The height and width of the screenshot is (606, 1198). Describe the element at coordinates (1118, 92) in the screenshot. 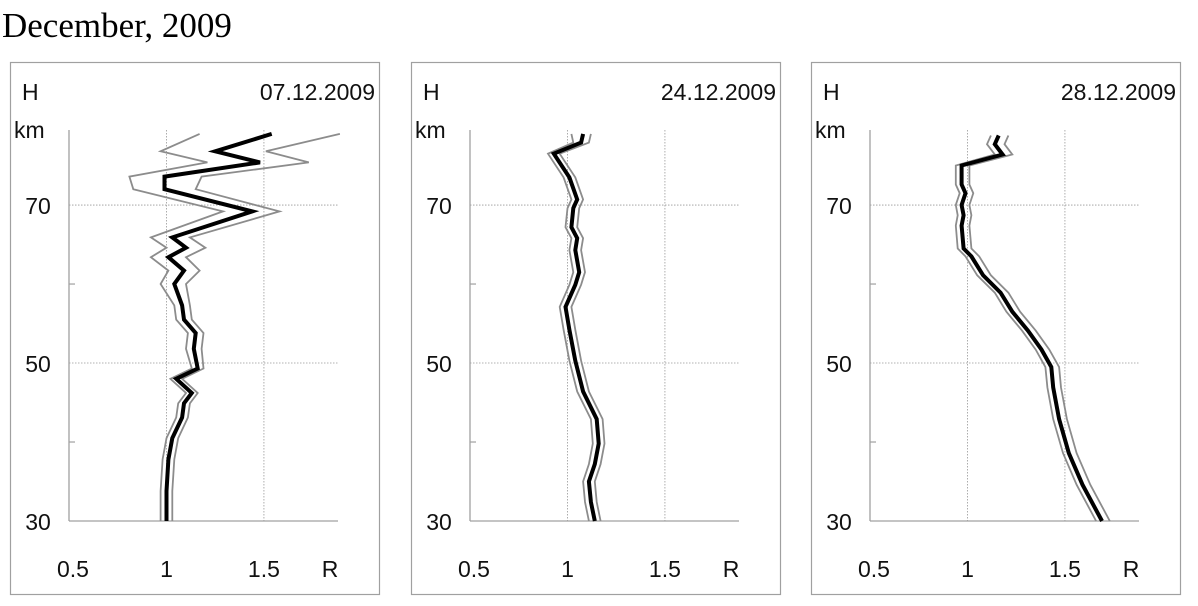

I see `panel-date-title: 28.12.2009` at that location.